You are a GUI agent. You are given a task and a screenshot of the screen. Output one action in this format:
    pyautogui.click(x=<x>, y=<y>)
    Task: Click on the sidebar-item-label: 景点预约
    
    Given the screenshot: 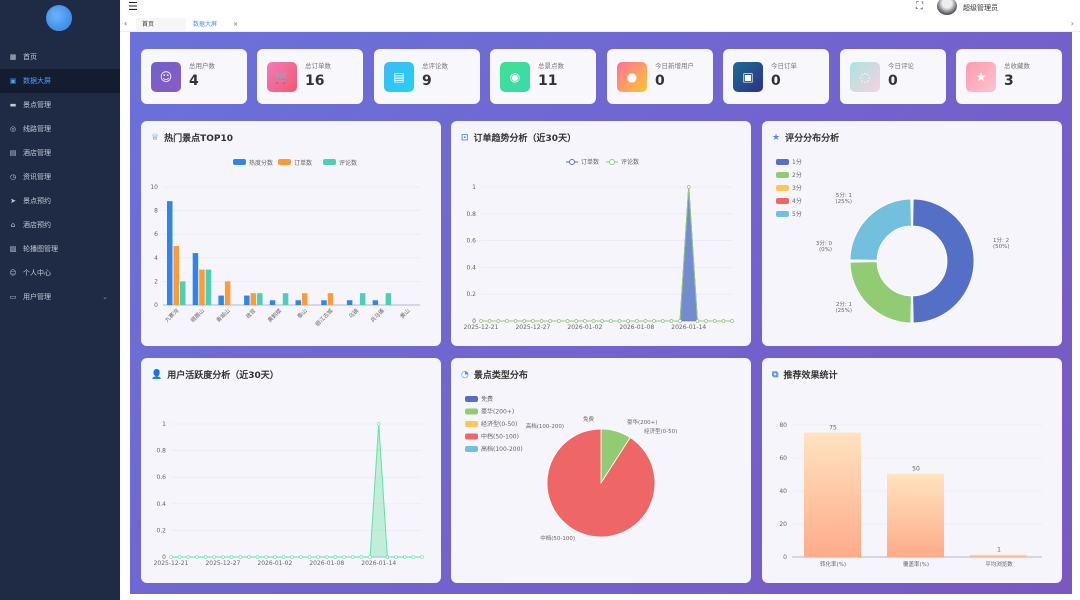 What is the action you would take?
    pyautogui.click(x=37, y=201)
    